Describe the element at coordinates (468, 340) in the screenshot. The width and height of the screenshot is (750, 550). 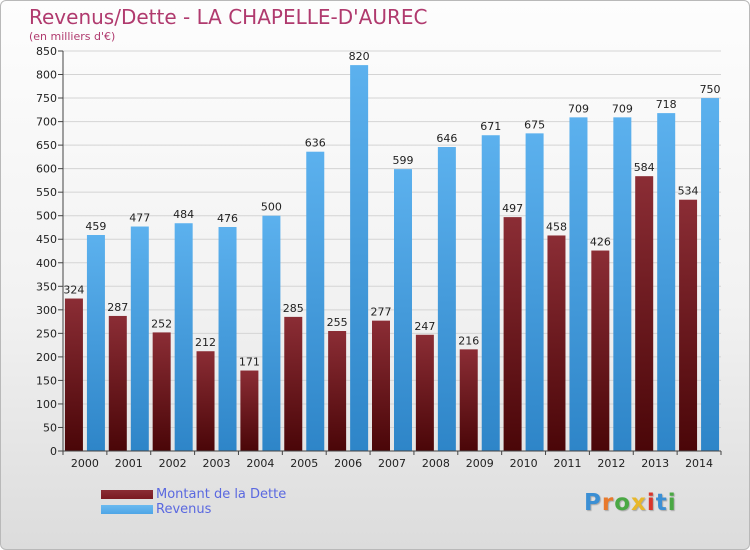
I see `value-label-dette: 216` at that location.